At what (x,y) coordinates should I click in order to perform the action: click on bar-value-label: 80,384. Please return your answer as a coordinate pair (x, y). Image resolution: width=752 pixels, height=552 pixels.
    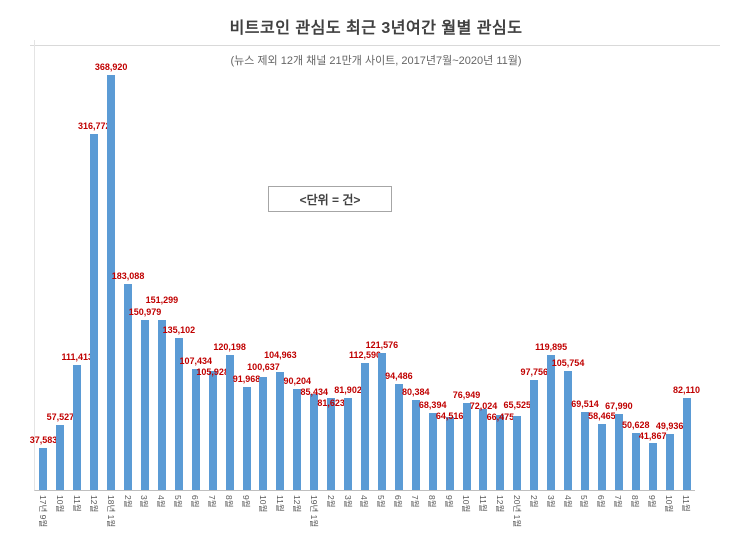
    Looking at the image, I should click on (416, 391).